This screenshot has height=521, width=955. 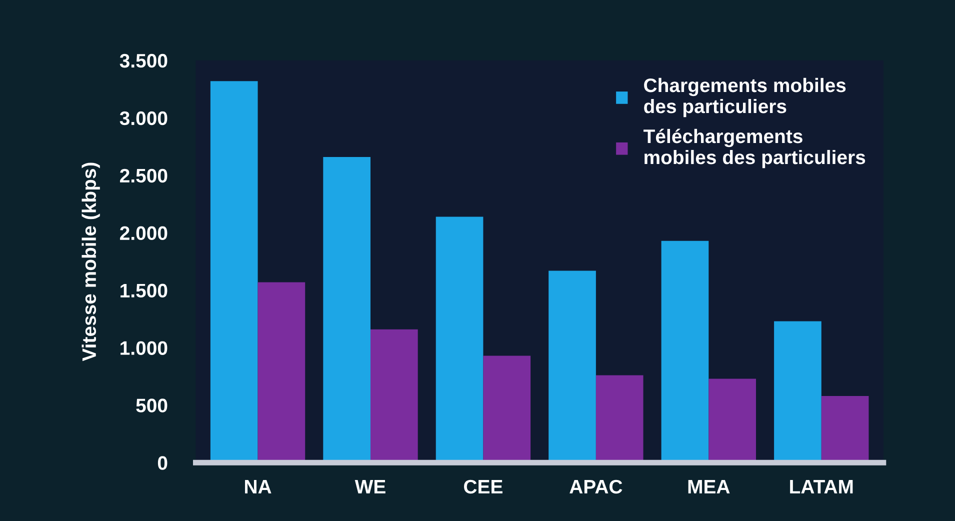 I want to click on x-tick-label: NA, so click(x=258, y=487).